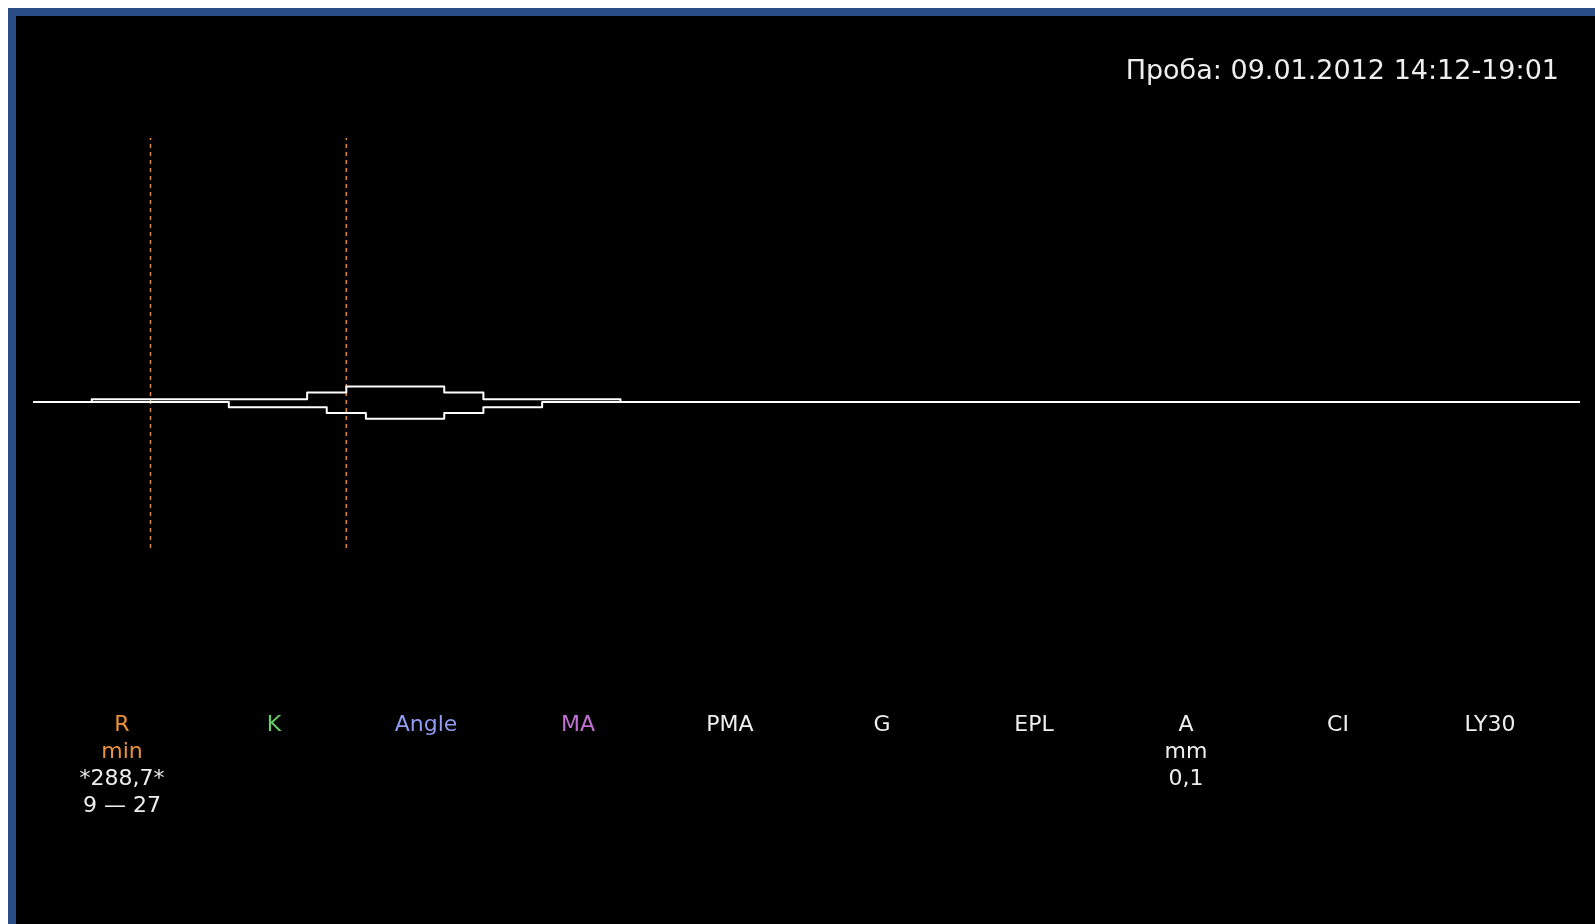 This screenshot has height=924, width=1595. Describe the element at coordinates (1338, 723) in the screenshot. I see `text: CI` at that location.